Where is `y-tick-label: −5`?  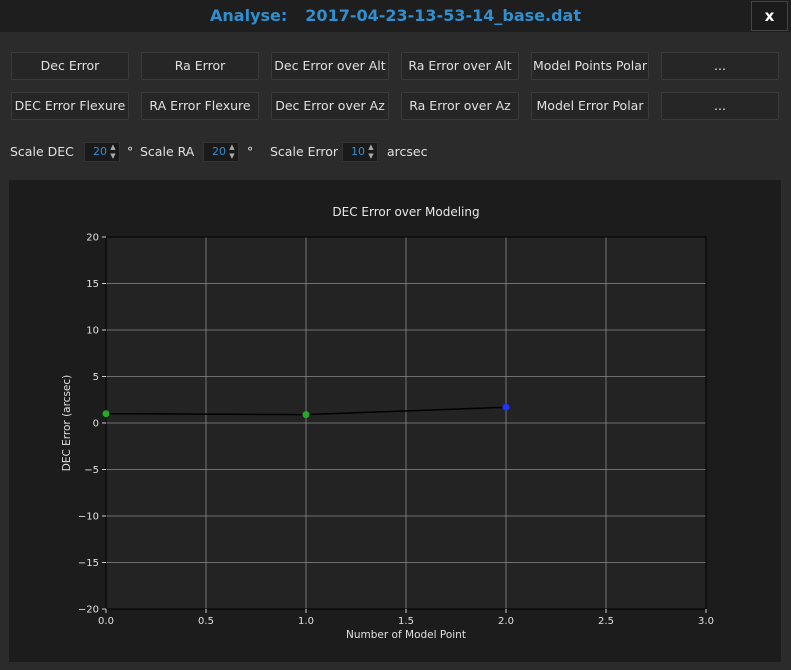
y-tick-label: −5 is located at coordinates (91, 470).